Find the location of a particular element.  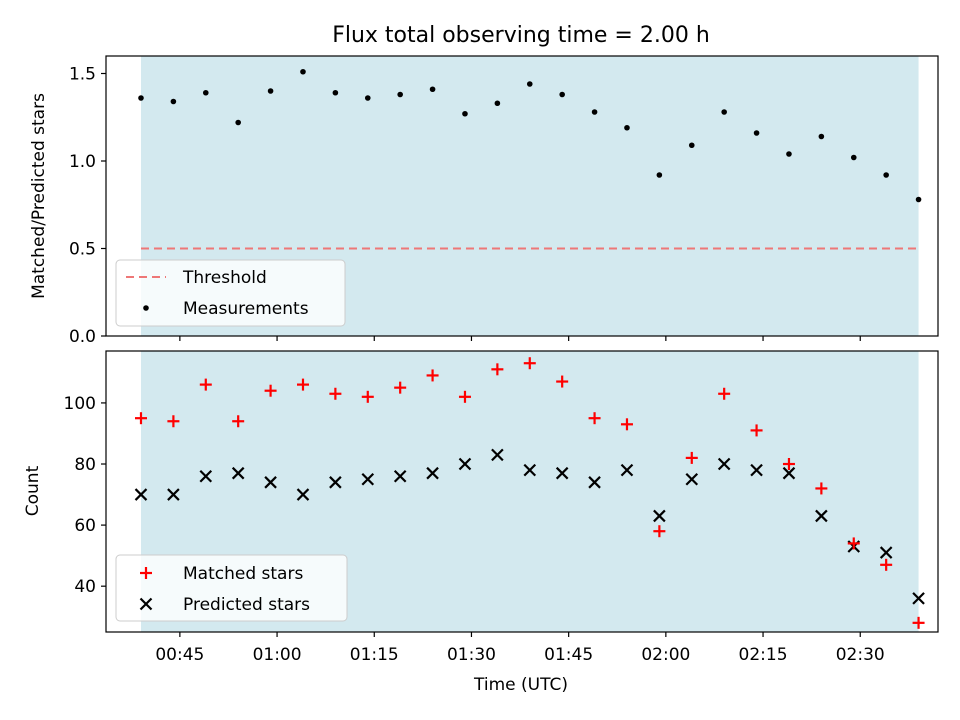

xtick-label: 01:45 is located at coordinates (568, 655).